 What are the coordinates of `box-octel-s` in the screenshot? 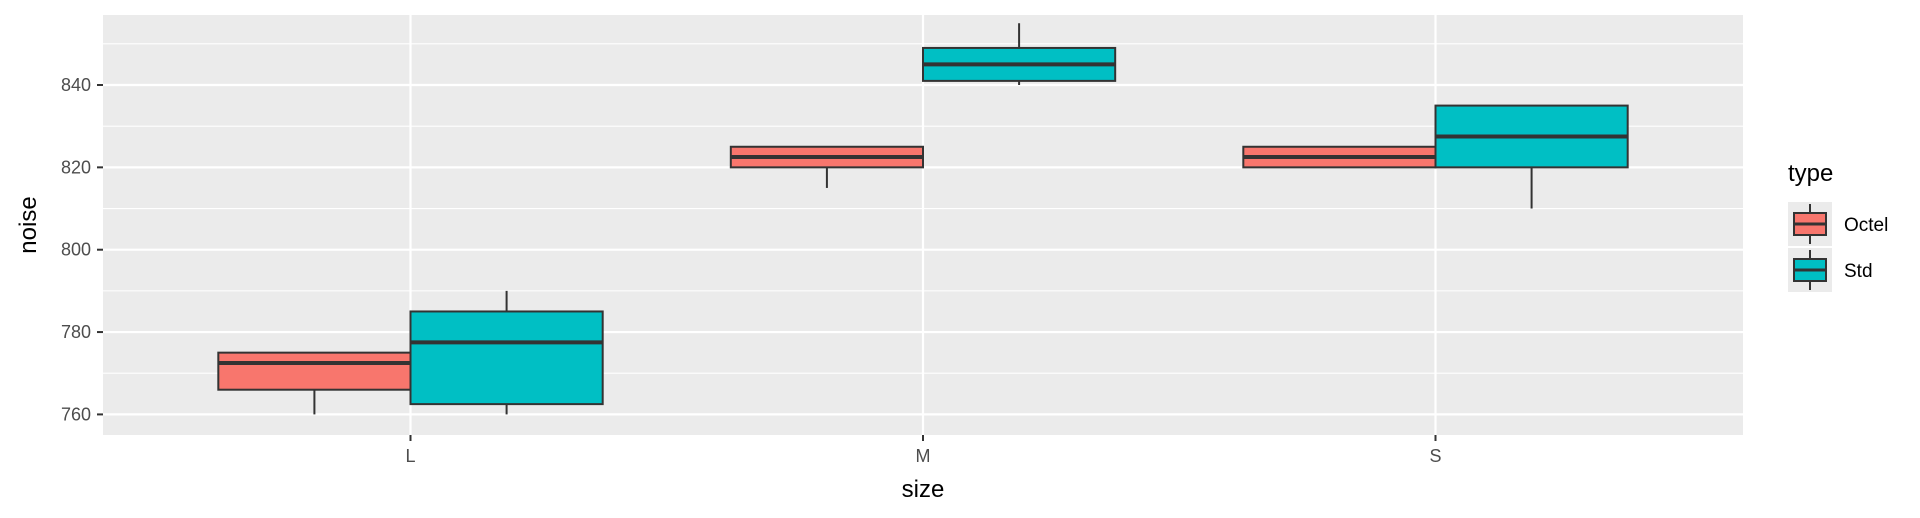 It's located at (1339, 157).